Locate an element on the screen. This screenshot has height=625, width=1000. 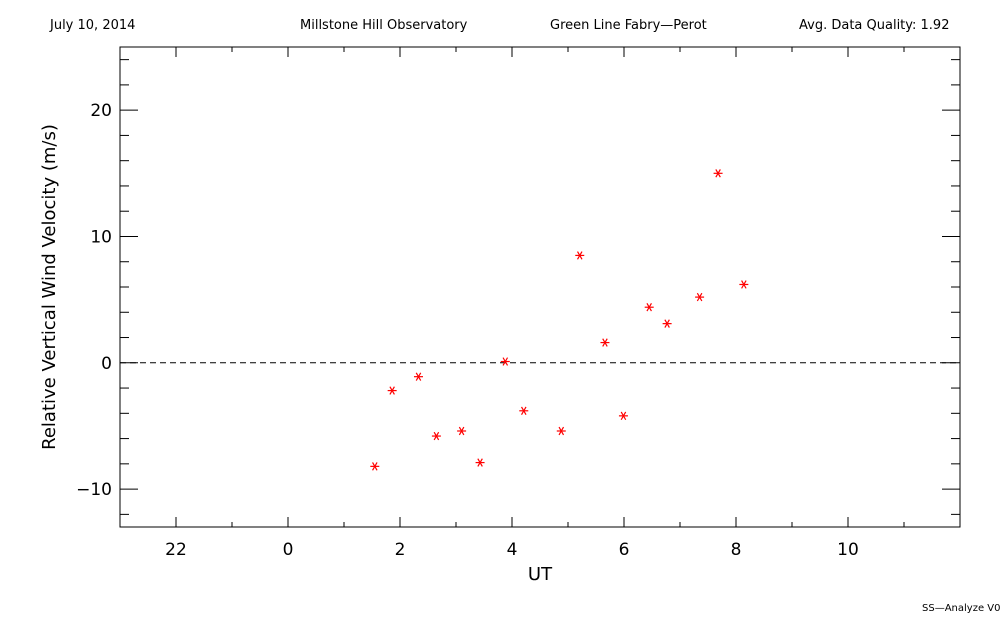
x-tick-label: 8 is located at coordinates (736, 550).